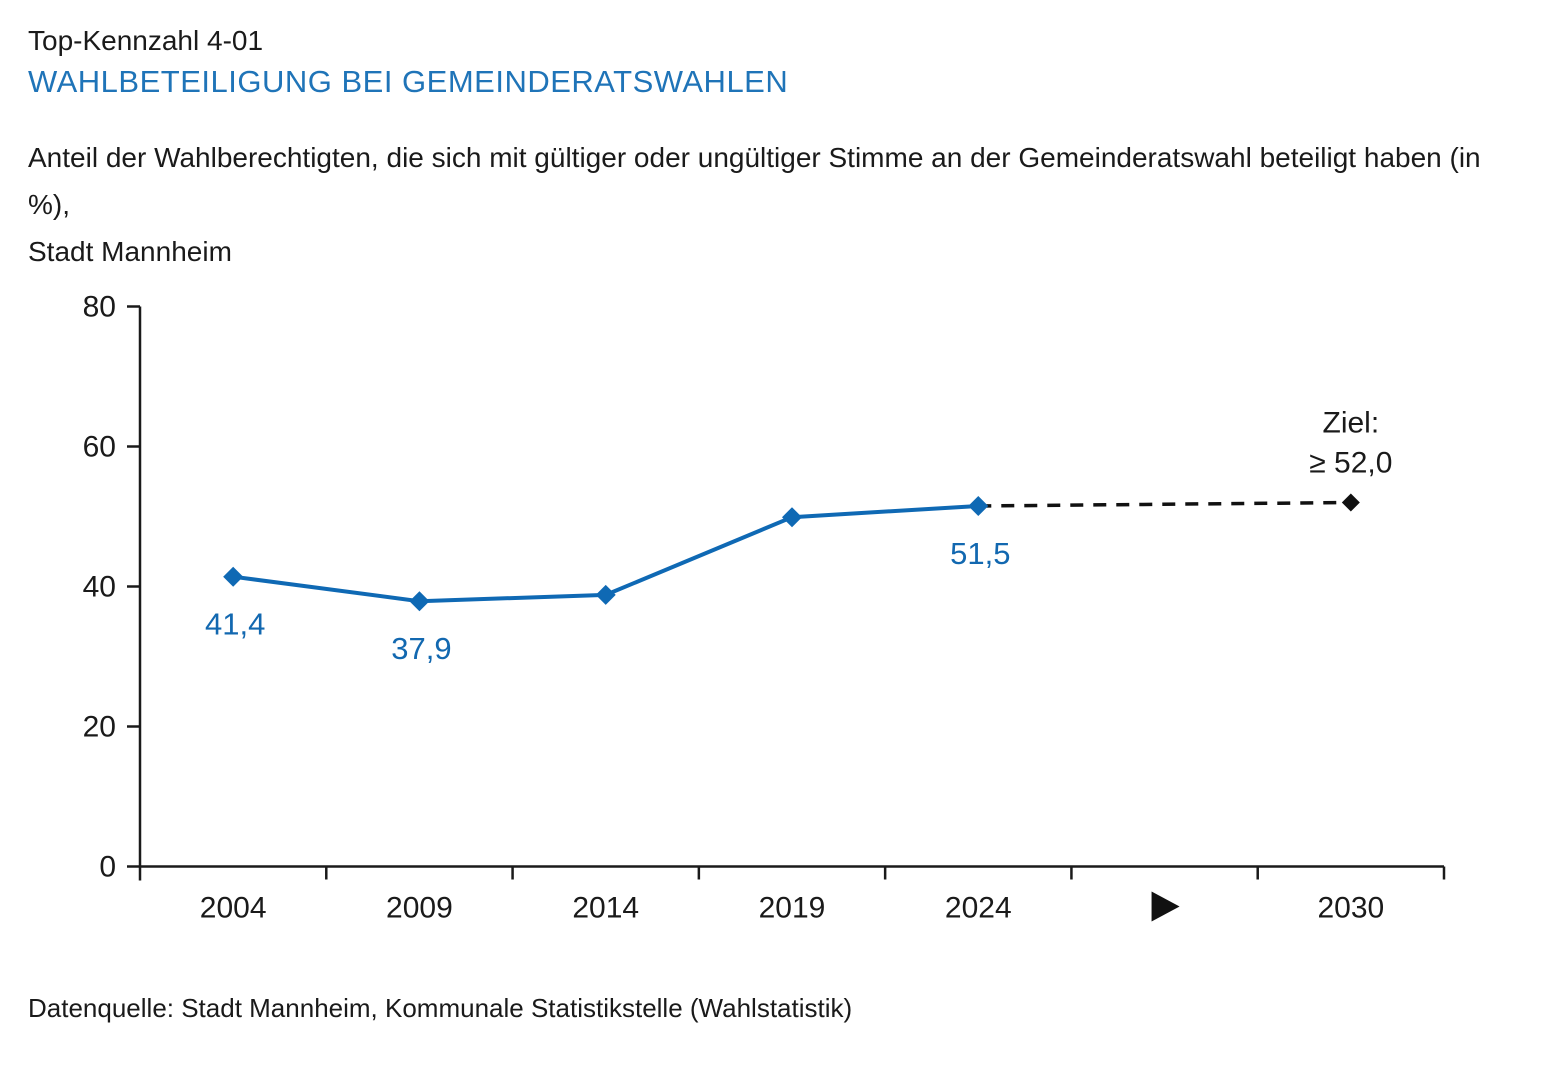 This screenshot has width=1543, height=1080. What do you see at coordinates (419, 601) in the screenshot?
I see `data-point-2009` at bounding box center [419, 601].